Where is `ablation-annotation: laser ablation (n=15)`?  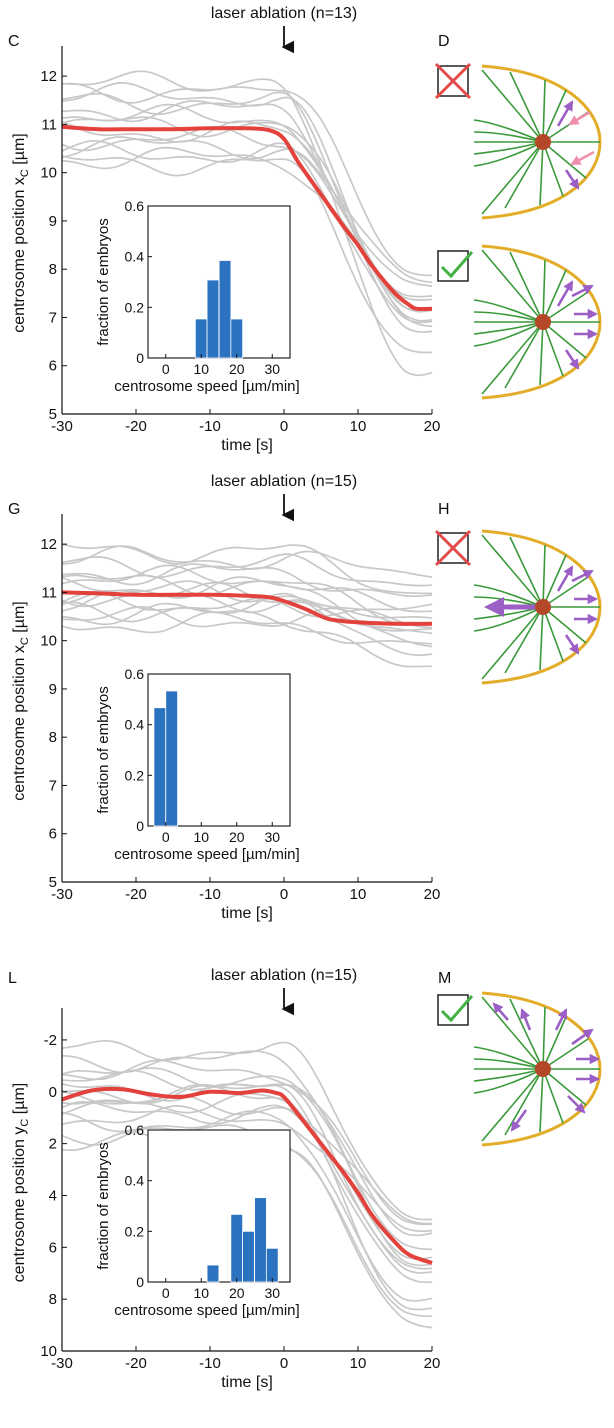
ablation-annotation: laser ablation (n=15) is located at coordinates (284, 481).